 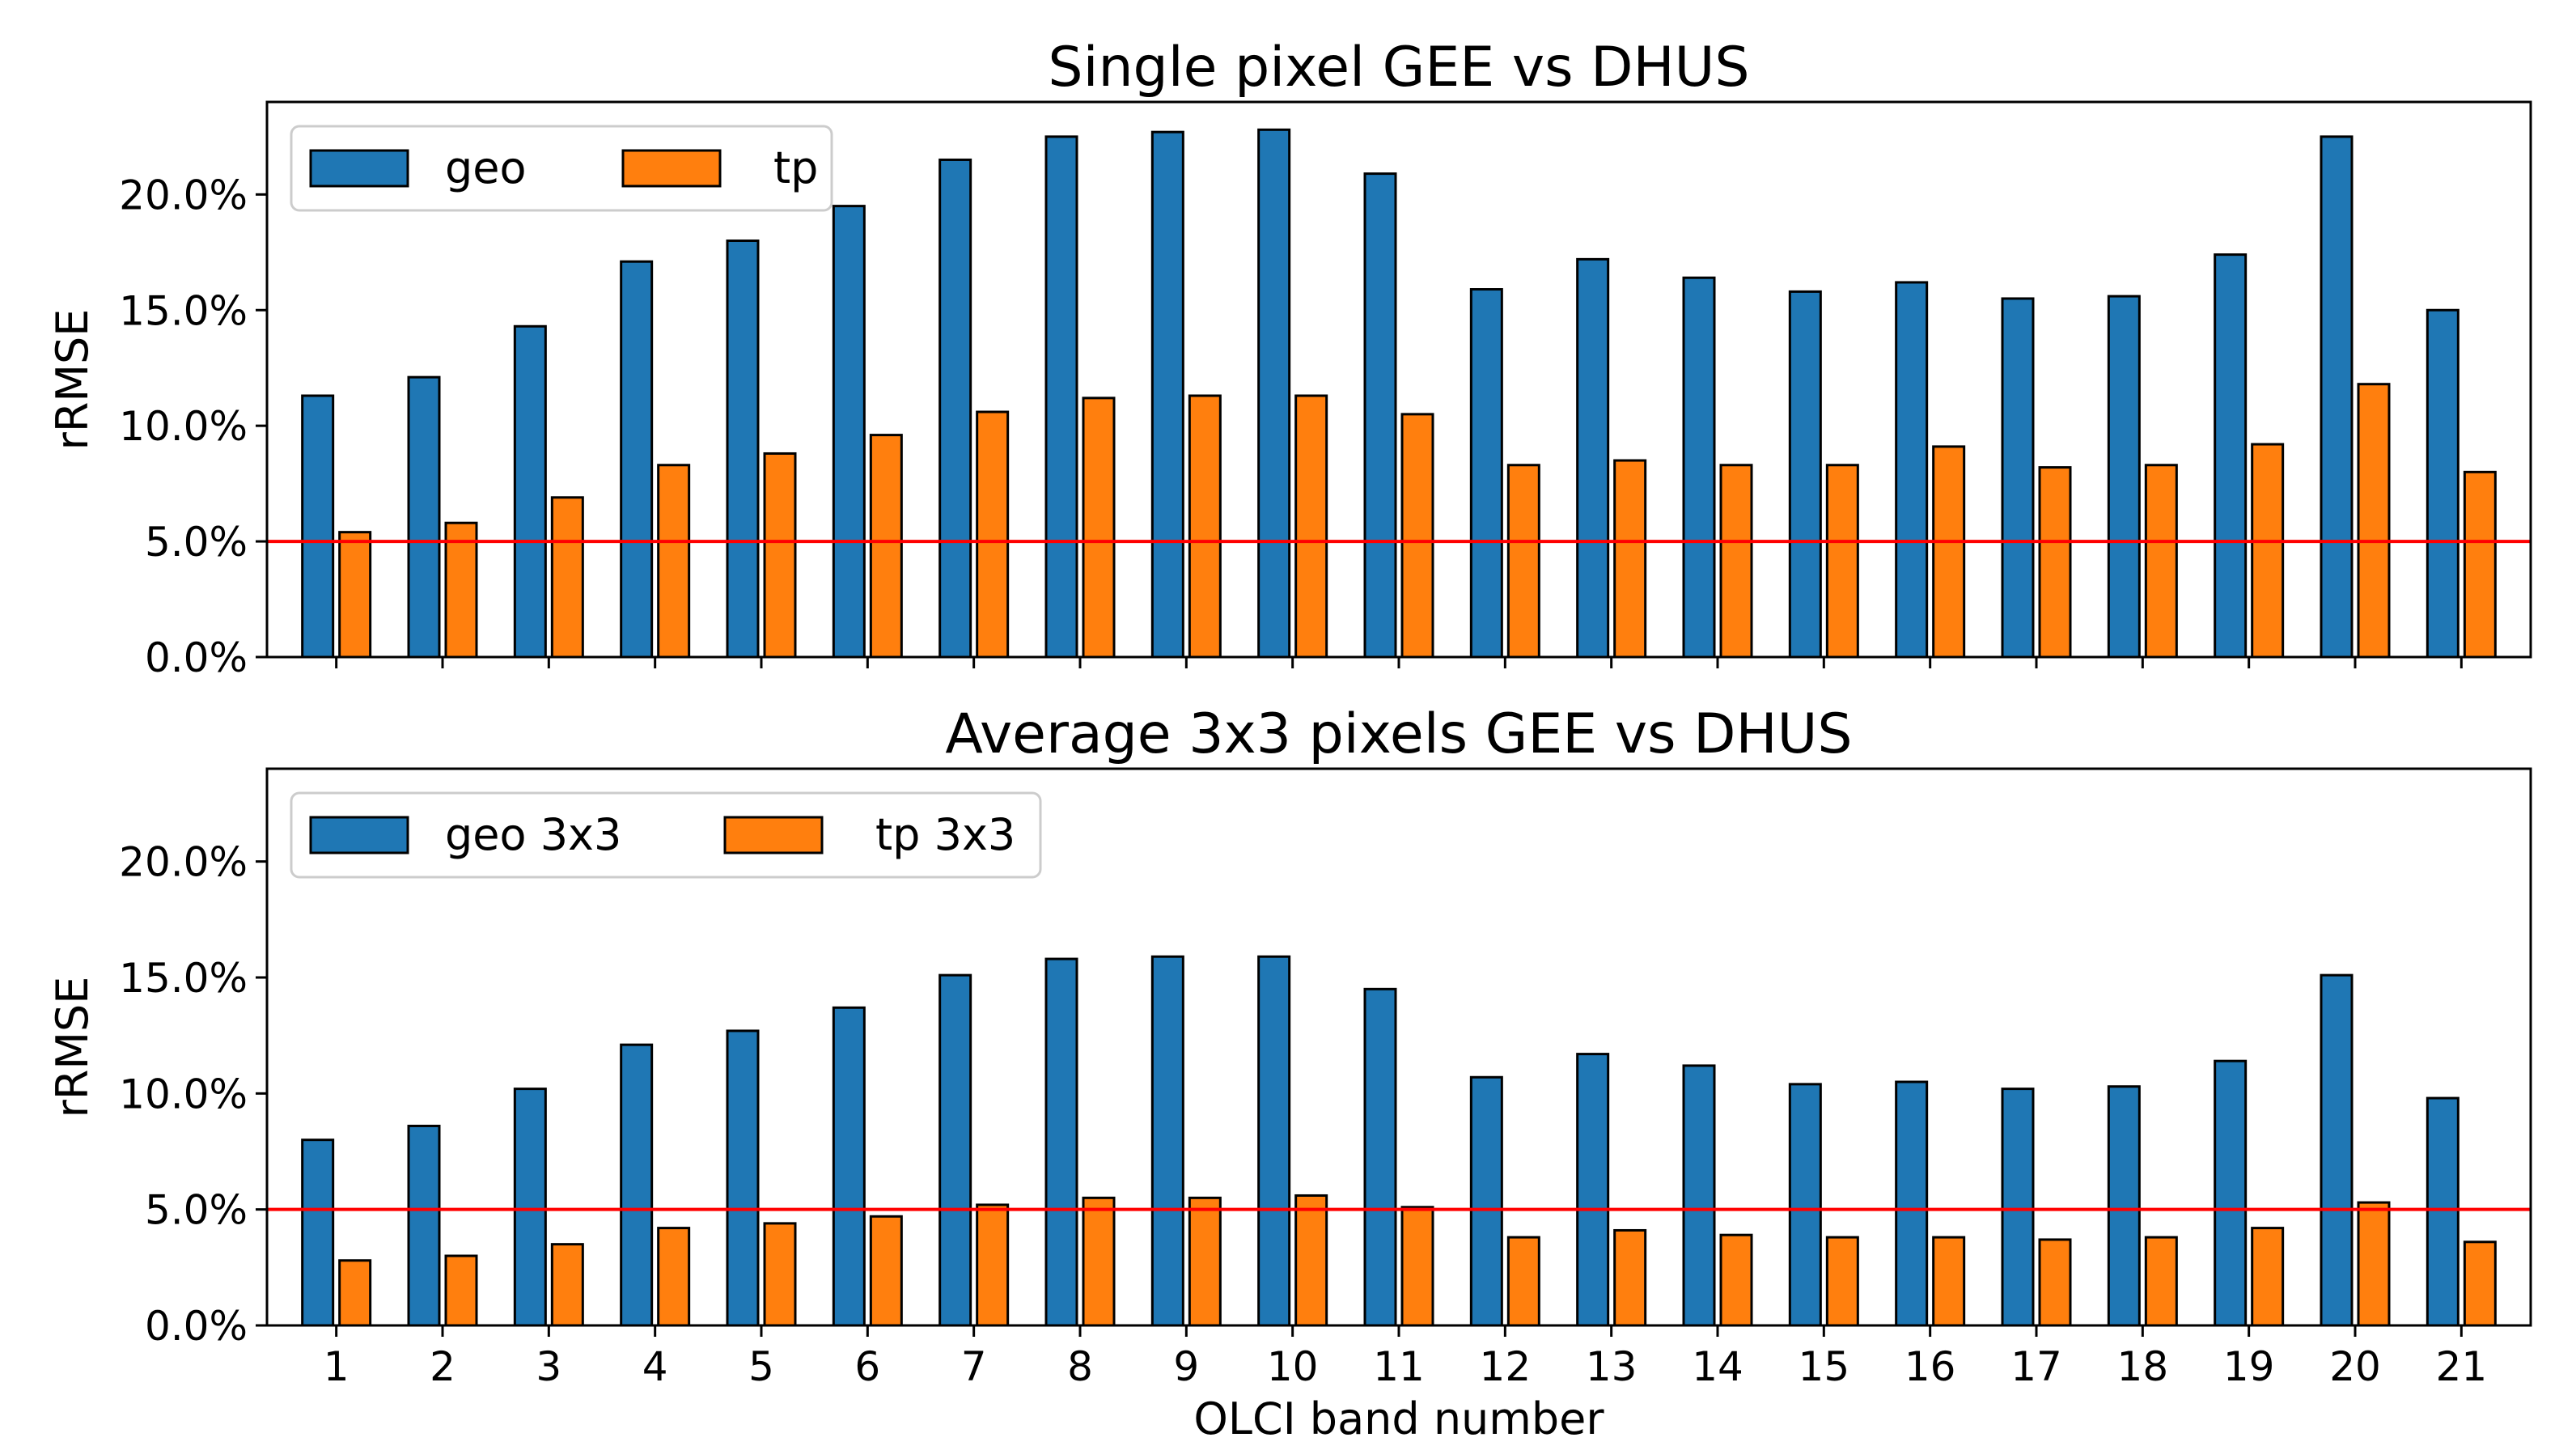 What do you see at coordinates (761, 1366) in the screenshot?
I see `x-tick-label: 5` at bounding box center [761, 1366].